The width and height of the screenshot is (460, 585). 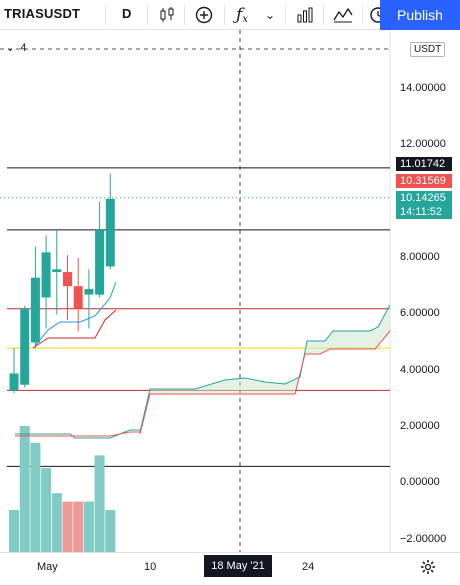 I want to click on chevron-down-icon: ⌄, so click(x=270, y=15).